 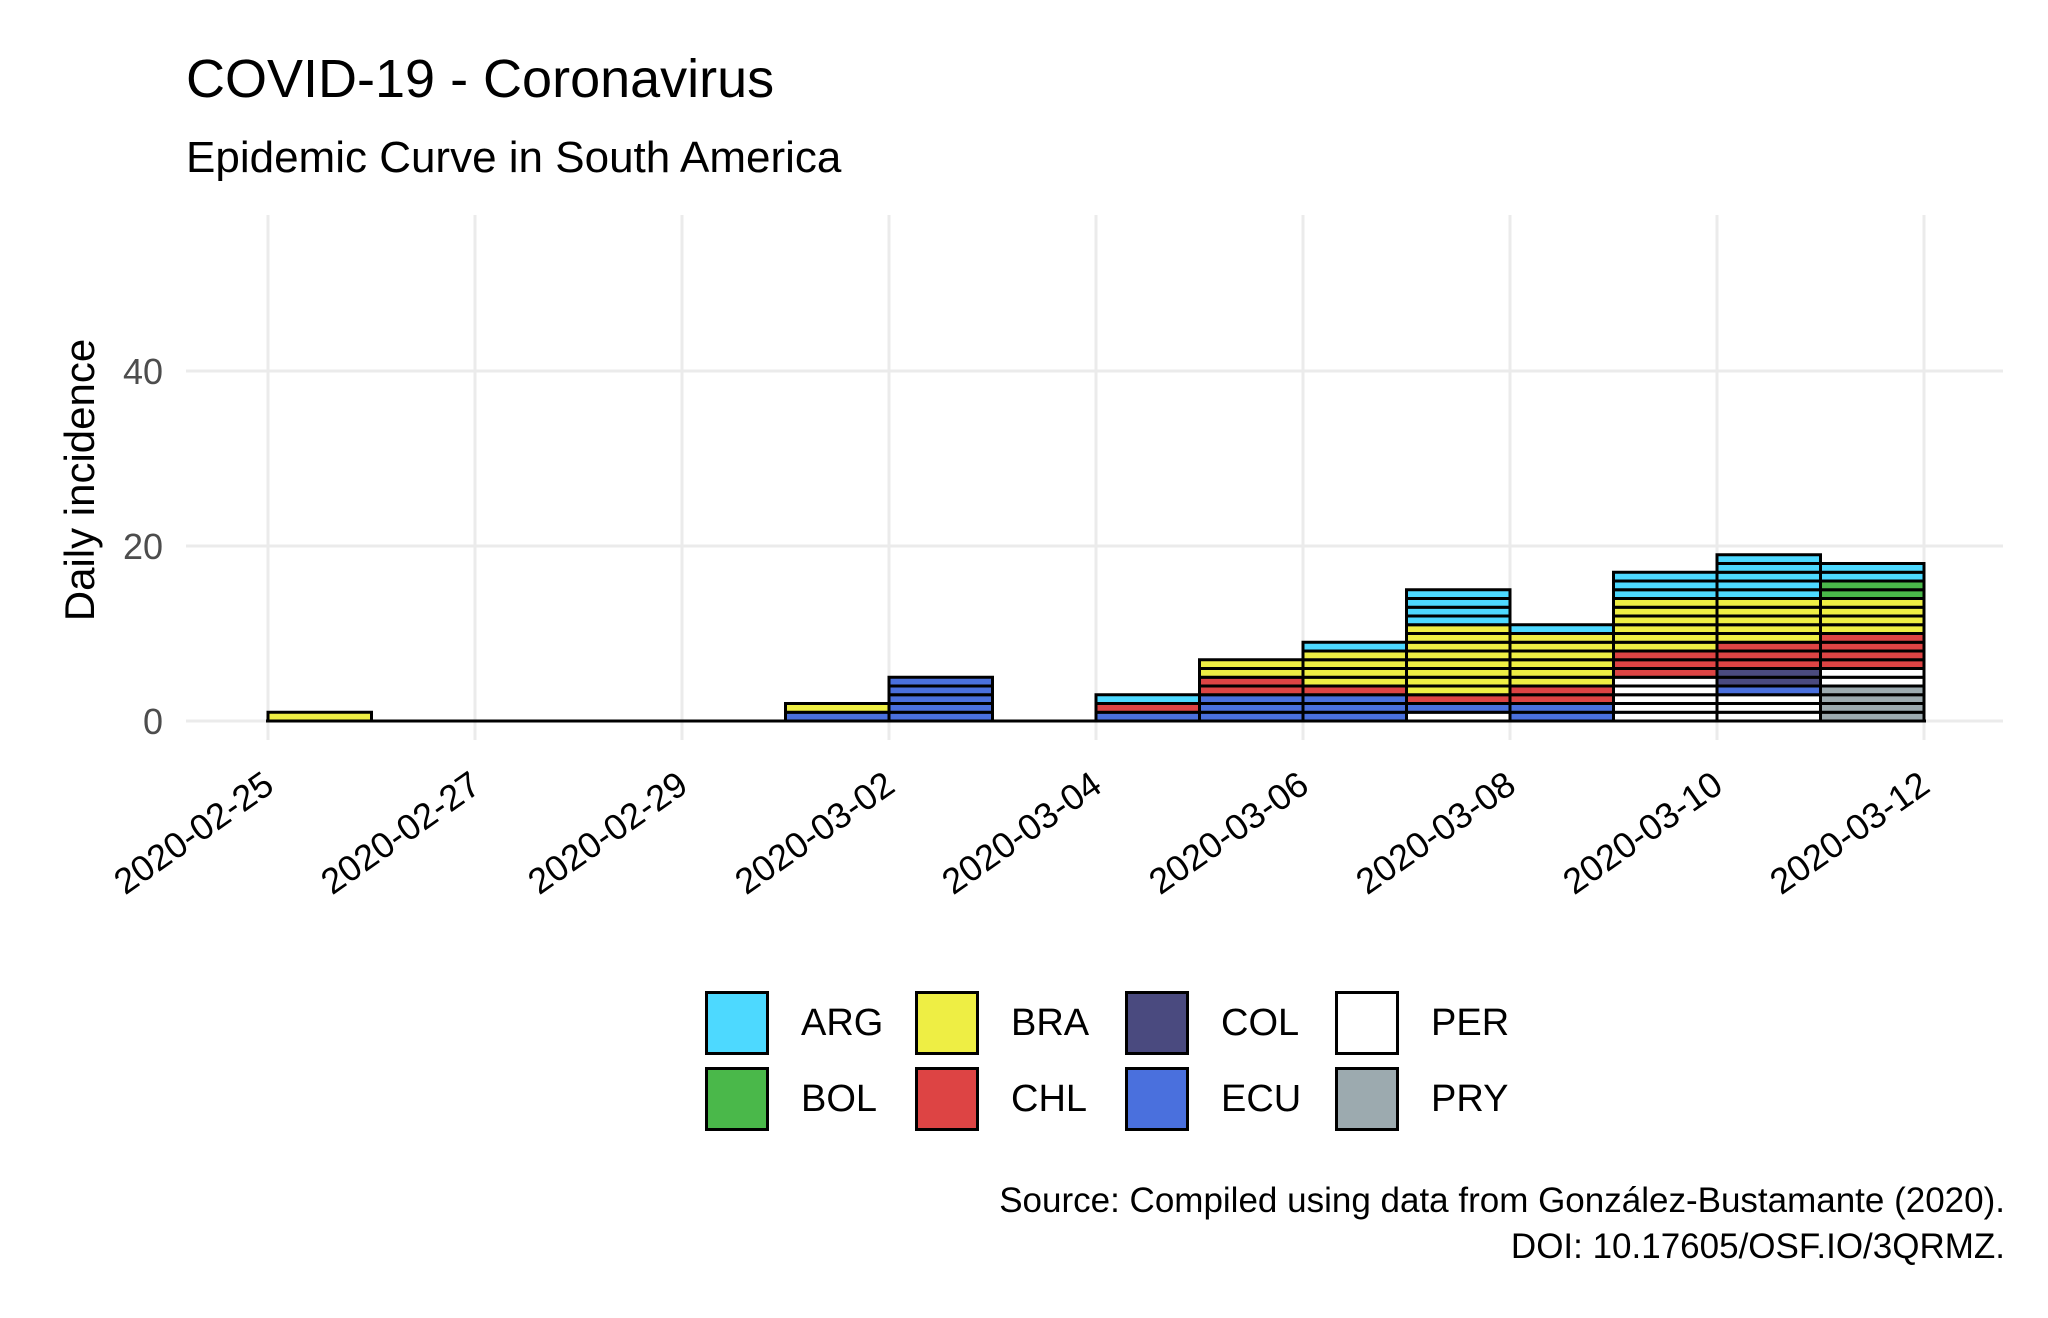 I want to click on legend-label: BRA, so click(x=1050, y=1022).